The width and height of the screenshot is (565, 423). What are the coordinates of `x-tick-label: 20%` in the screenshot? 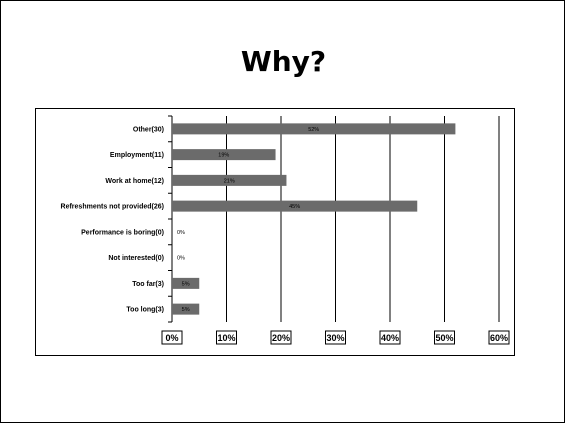 It's located at (281, 338).